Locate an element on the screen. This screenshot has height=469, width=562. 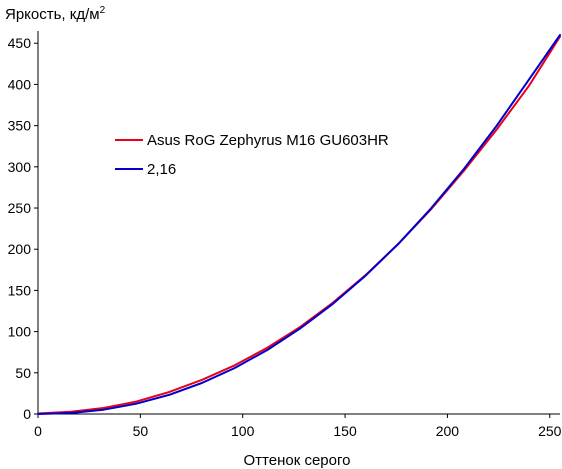
x-tick-label: 250 is located at coordinates (550, 431).